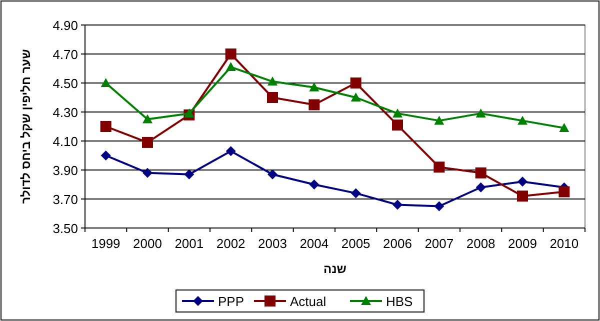  Describe the element at coordinates (65, 228) in the screenshot. I see `y-tick-label: 3.50` at that location.